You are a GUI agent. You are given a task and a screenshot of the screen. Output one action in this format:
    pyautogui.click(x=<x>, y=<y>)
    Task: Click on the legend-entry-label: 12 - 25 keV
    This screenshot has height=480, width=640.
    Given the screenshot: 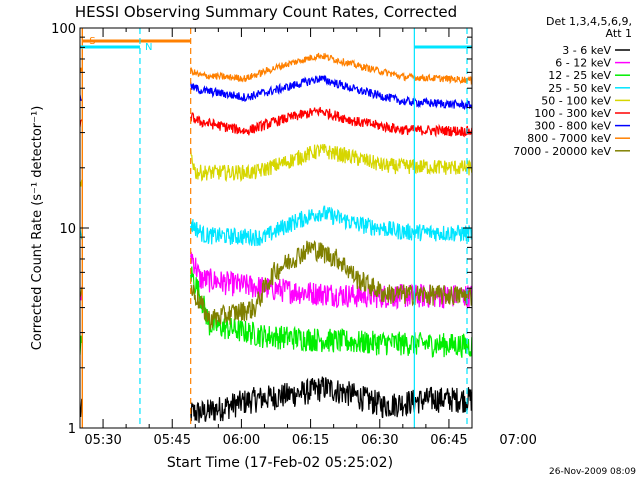 What is the action you would take?
    pyautogui.click(x=579, y=75)
    